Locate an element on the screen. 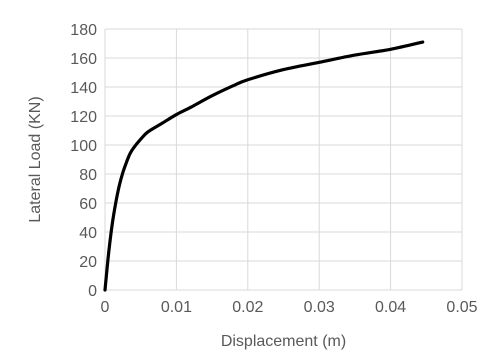 This screenshot has height=353, width=499. y-tick-label: 80 is located at coordinates (88, 175).